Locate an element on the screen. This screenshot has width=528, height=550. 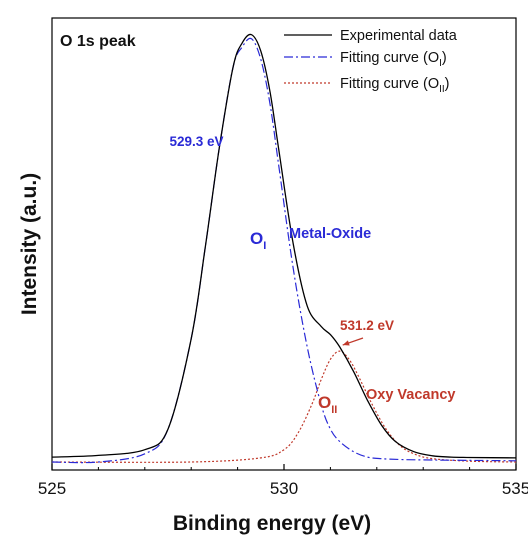
peak2-arrowhead is located at coordinates (346, 343).